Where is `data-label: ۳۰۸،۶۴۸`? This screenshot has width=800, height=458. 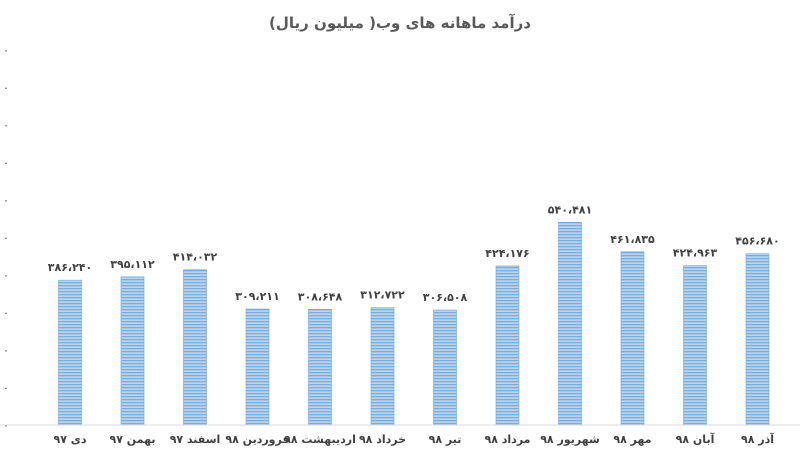 data-label: ۳۰۸،۶۴۸ is located at coordinates (320, 296).